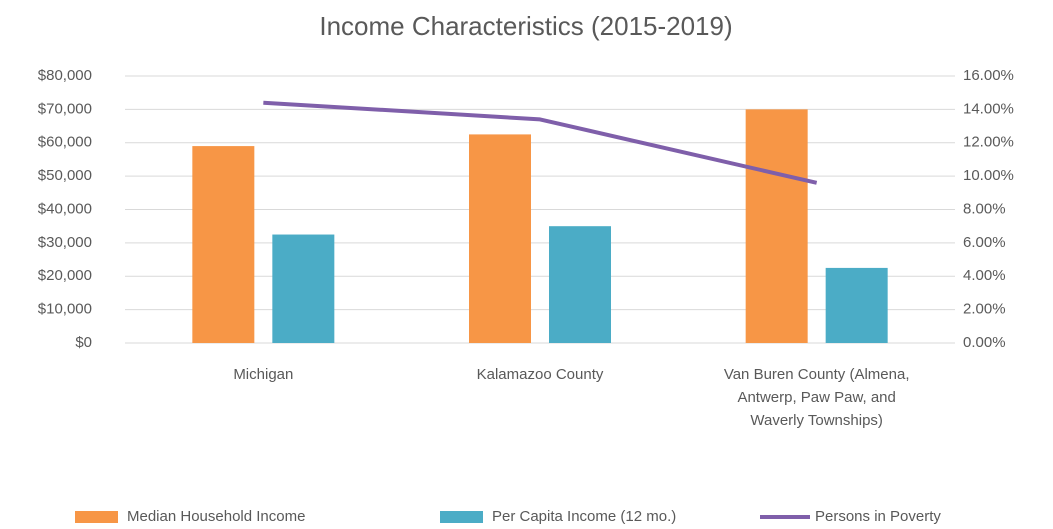 The image size is (1053, 529). Describe the element at coordinates (988, 108) in the screenshot. I see `y2-tick-label: 14.00%` at that location.